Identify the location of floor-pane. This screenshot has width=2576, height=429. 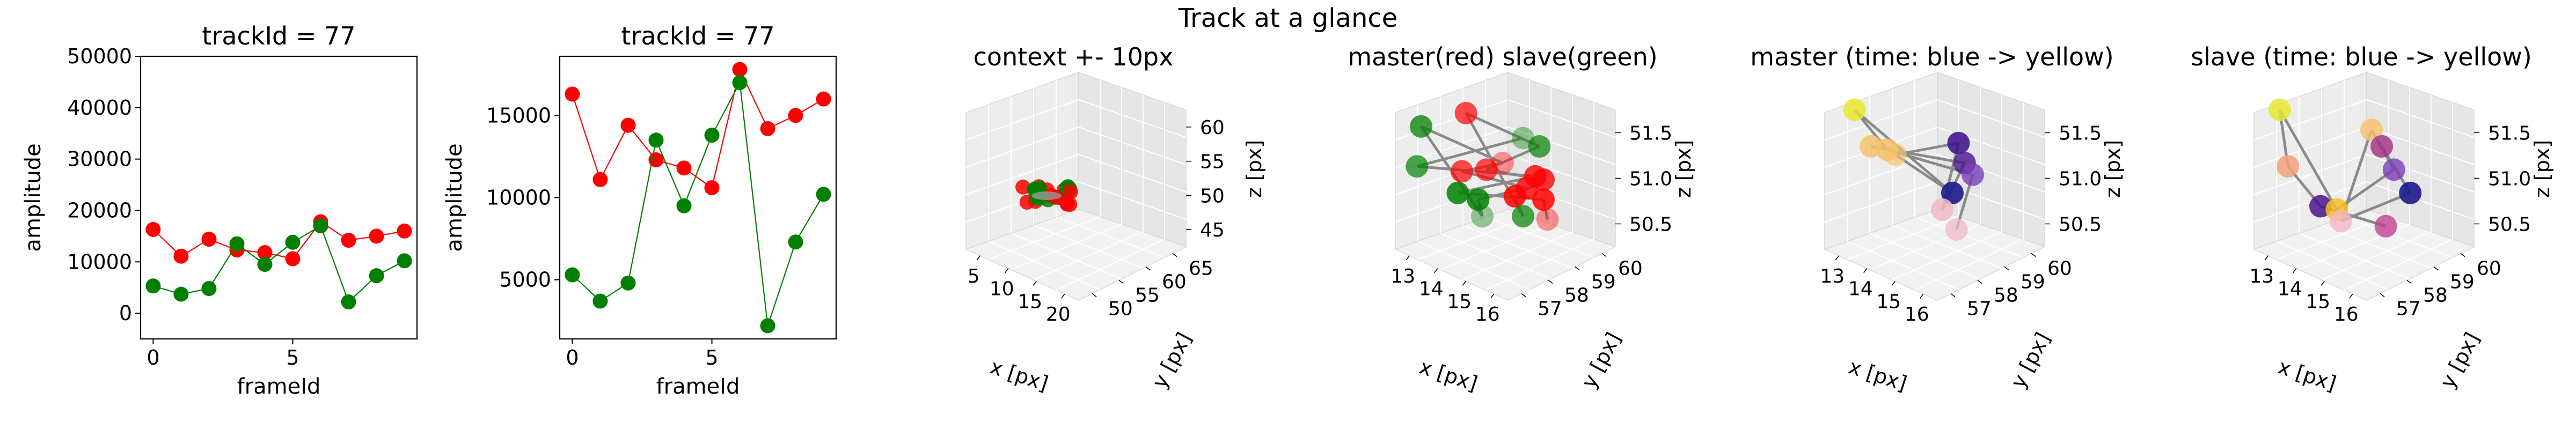
(2363, 255).